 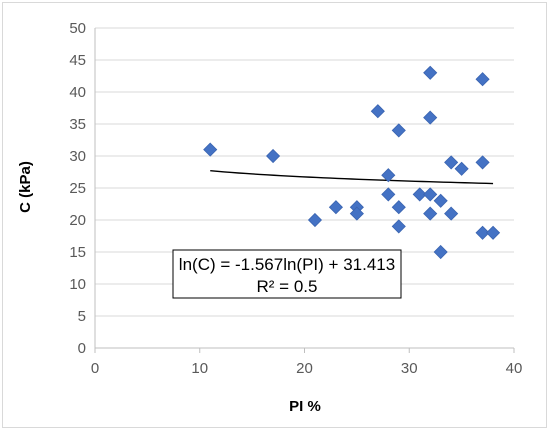 What do you see at coordinates (352, 177) in the screenshot?
I see `trendline` at bounding box center [352, 177].